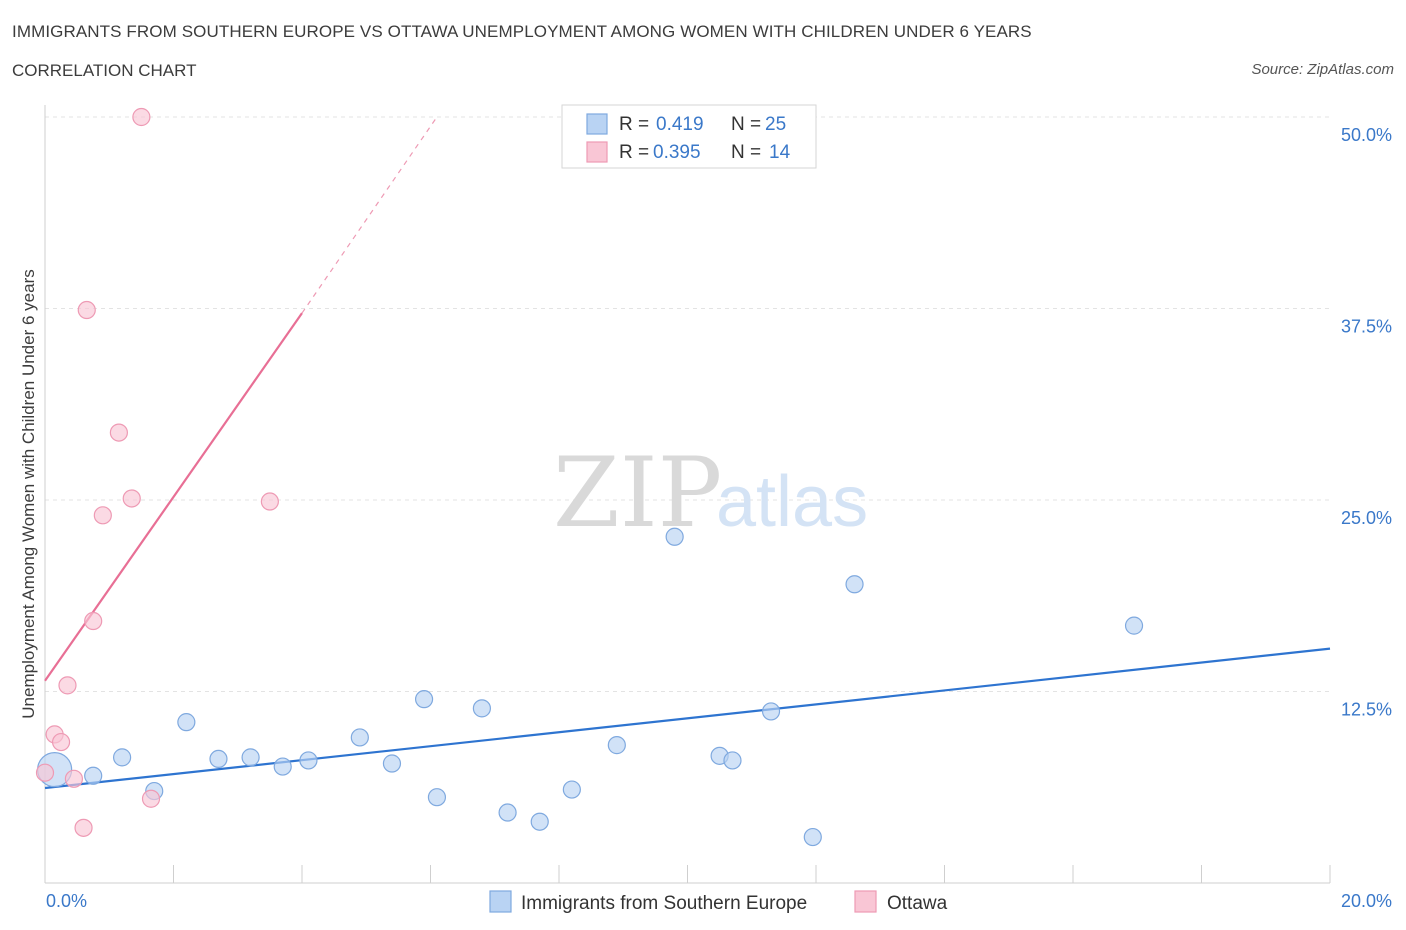  Describe the element at coordinates (1366, 518) in the screenshot. I see `y-tick-label: 25.0%` at that location.